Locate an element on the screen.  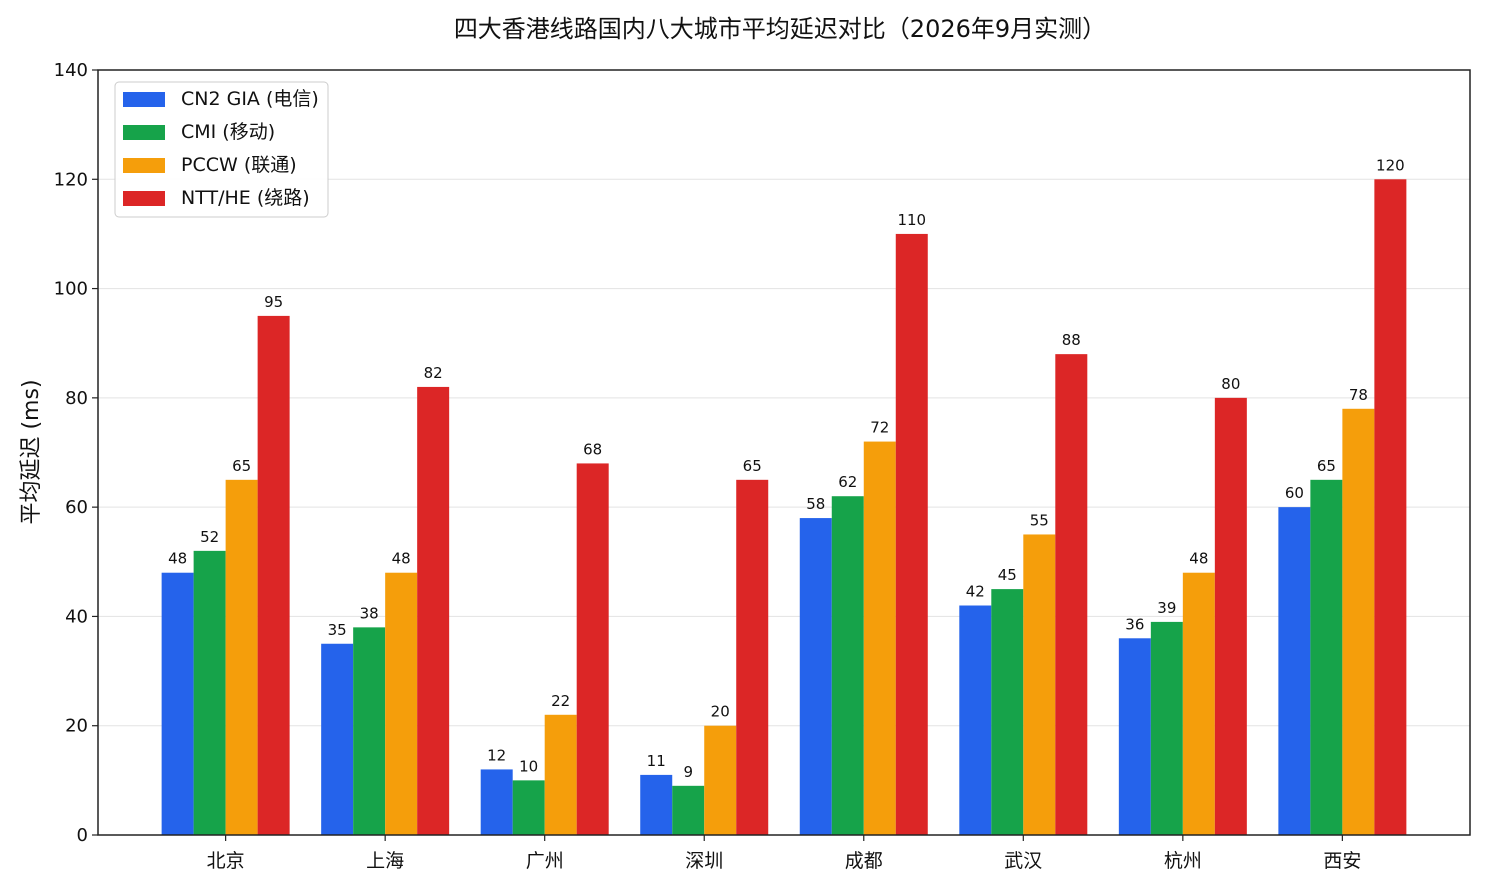
data-label: 120 is located at coordinates (1390, 165).